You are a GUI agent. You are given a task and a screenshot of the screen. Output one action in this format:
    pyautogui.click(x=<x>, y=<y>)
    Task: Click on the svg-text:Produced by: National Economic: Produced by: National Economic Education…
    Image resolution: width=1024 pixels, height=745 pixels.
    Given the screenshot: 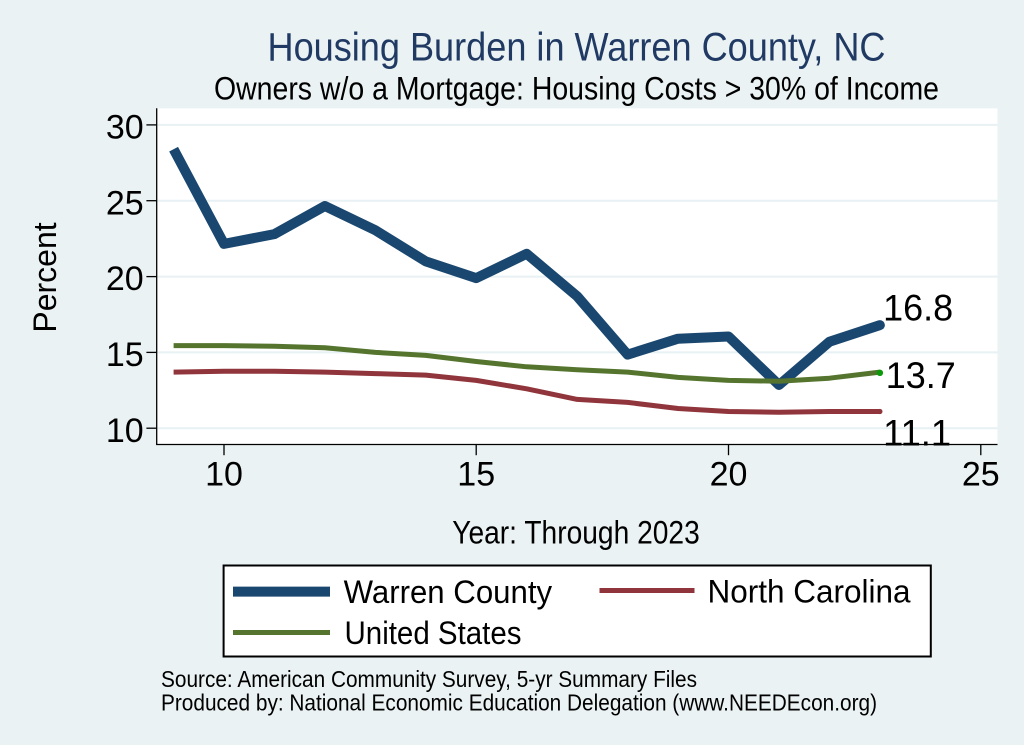 What is the action you would take?
    pyautogui.click(x=519, y=702)
    